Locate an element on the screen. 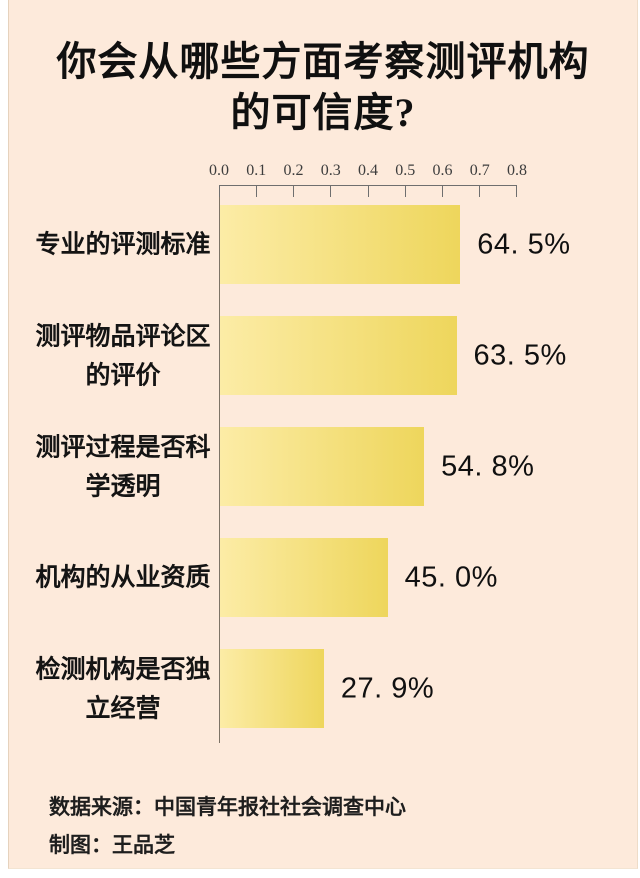 The width and height of the screenshot is (640, 878). category-label: 专业的评测标准 is located at coordinates (123, 244).